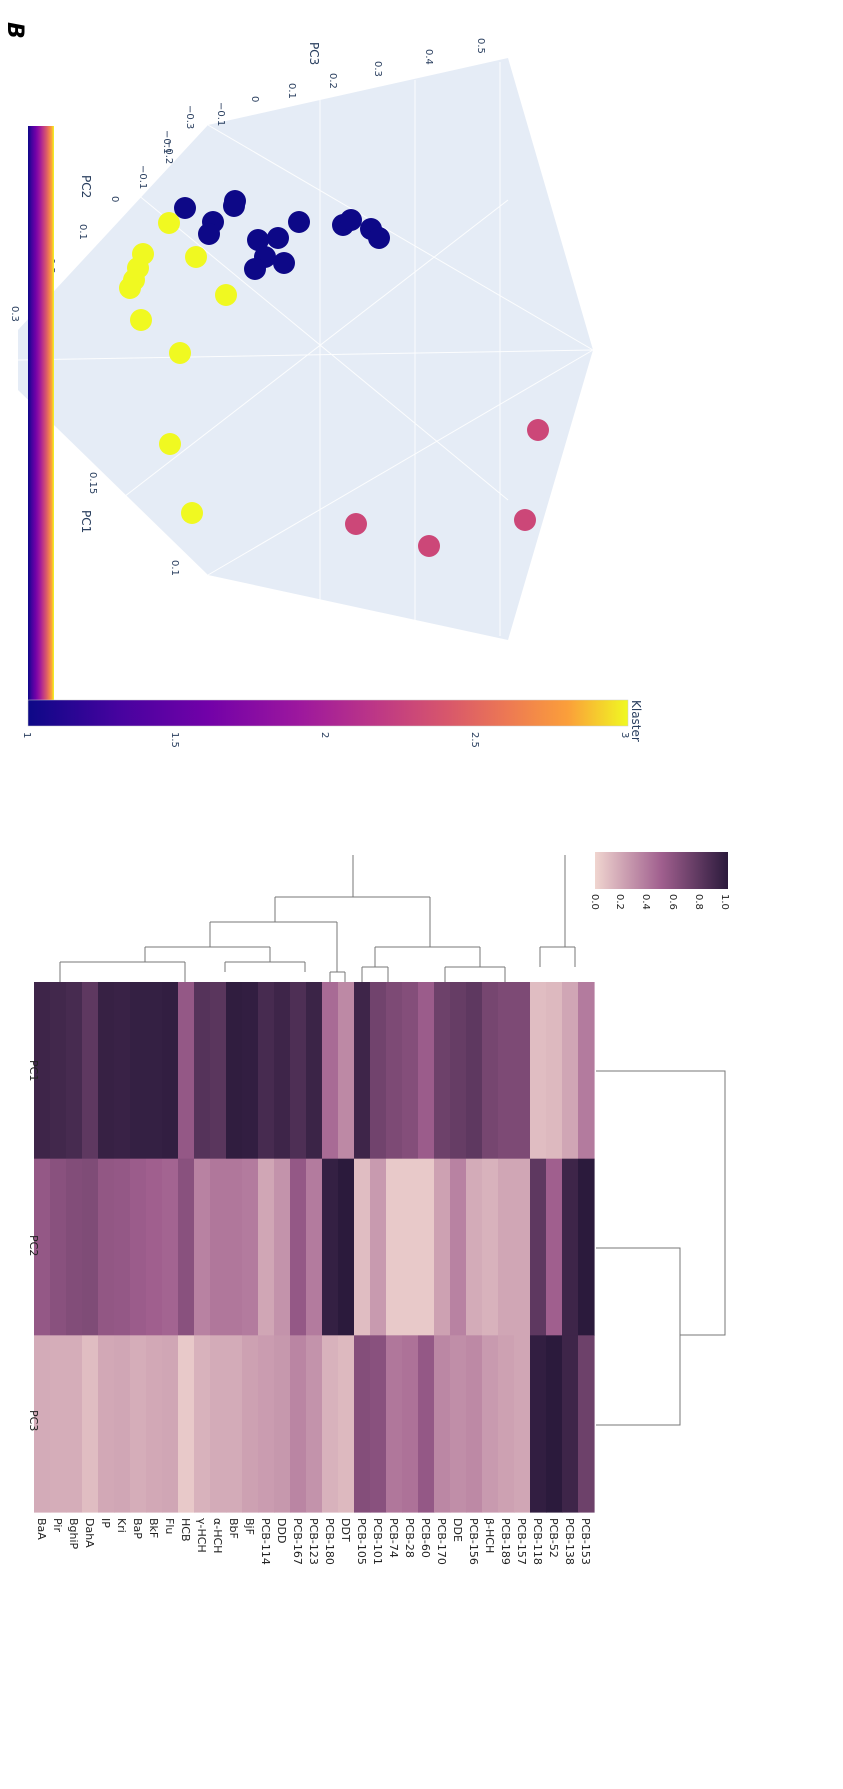 Image resolution: width=843 pixels, height=1789 pixels. Describe the element at coordinates (409, 1538) in the screenshot. I see `heatmap-row-label: PCB-28` at that location.